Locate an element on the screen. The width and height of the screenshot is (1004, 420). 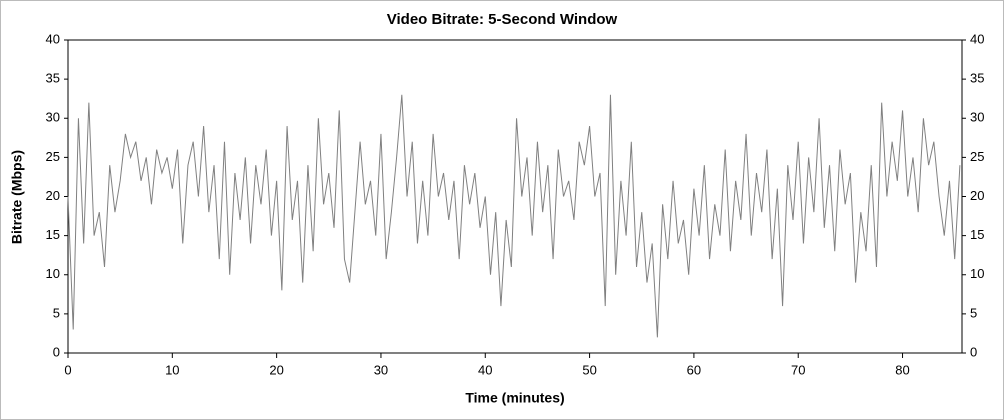
x-axis-label: Time (minutes) is located at coordinates (514, 398).